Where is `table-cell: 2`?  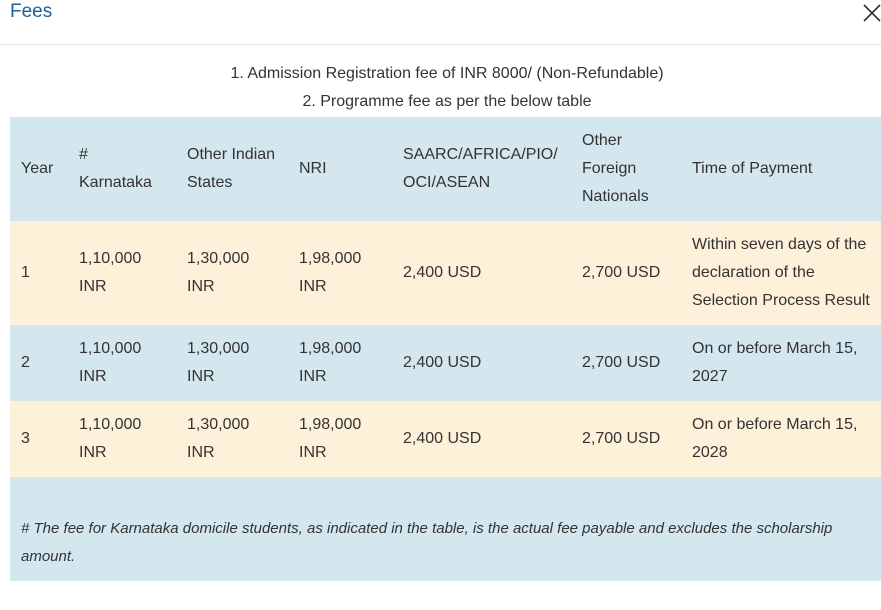
table-cell: 2 is located at coordinates (25, 362).